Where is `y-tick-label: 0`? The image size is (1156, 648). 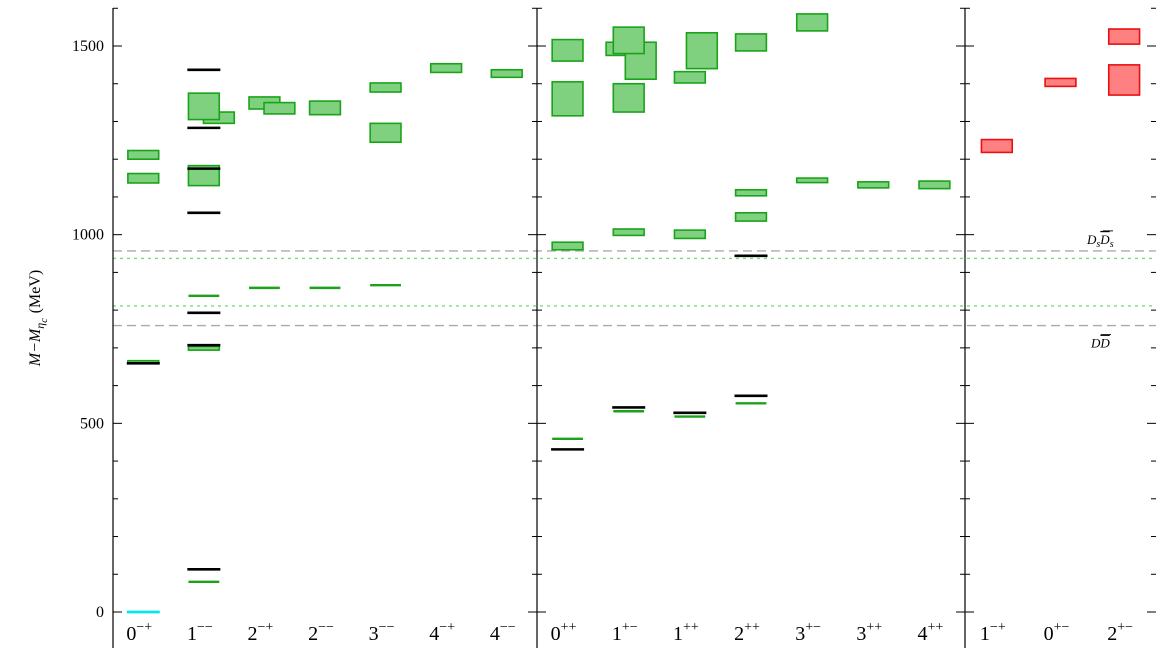
y-tick-label: 0 is located at coordinates (100, 612).